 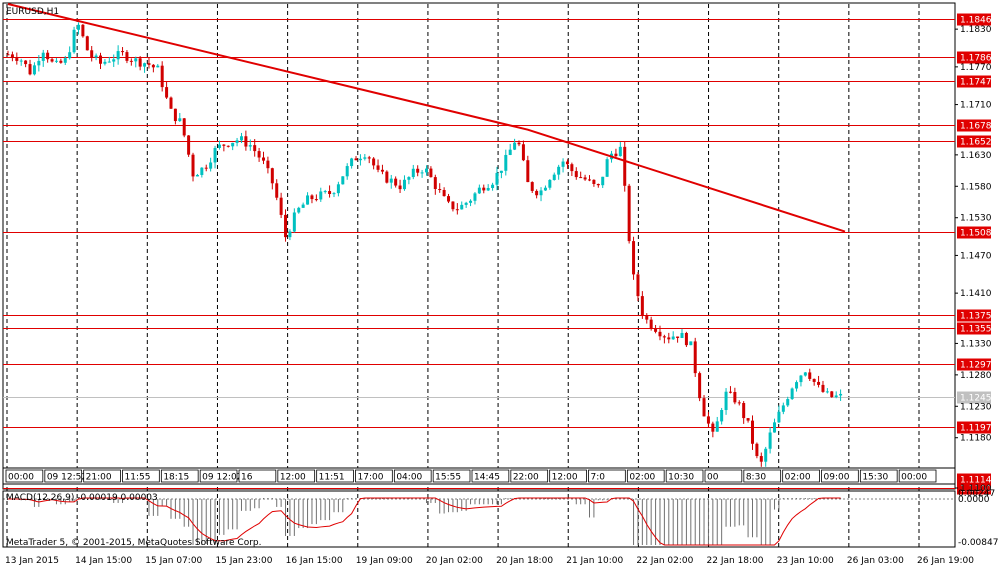 I want to click on level-label: 1.1114, so click(x=976, y=481).